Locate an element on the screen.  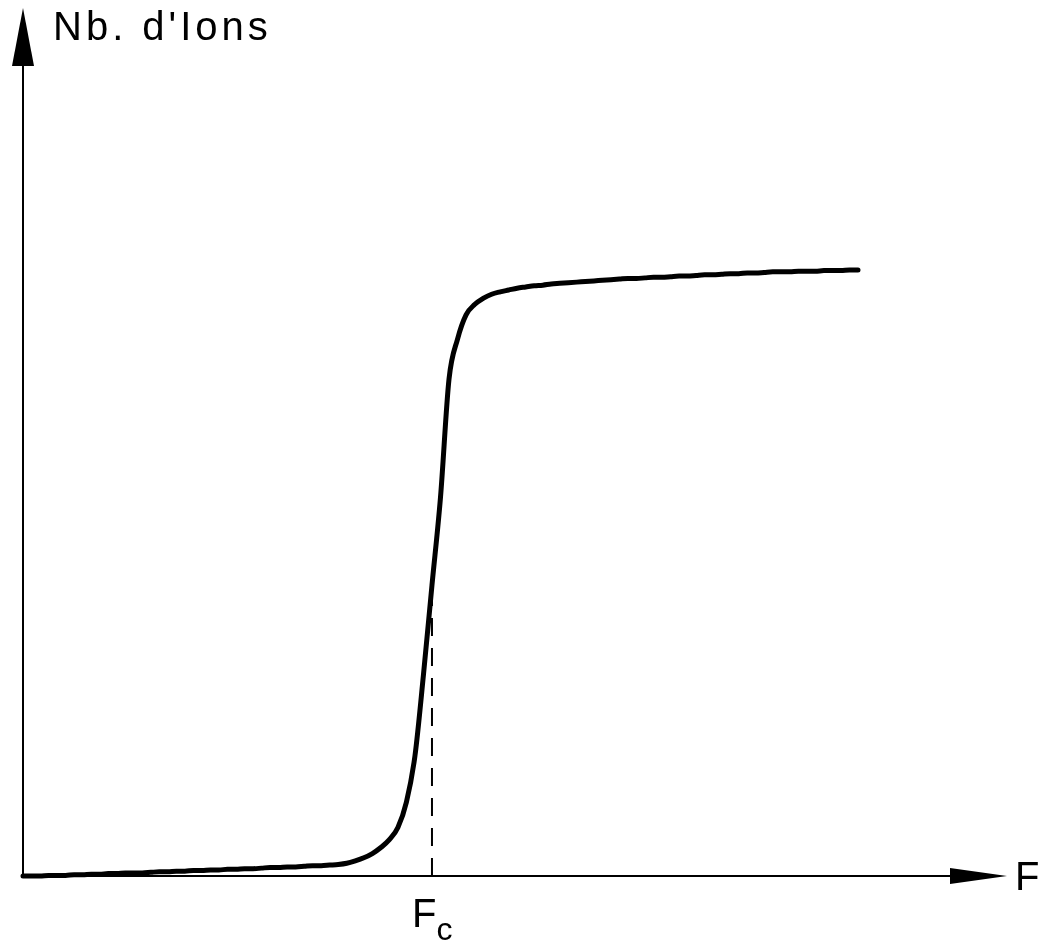
x-axis-title: F is located at coordinates (1027, 876).